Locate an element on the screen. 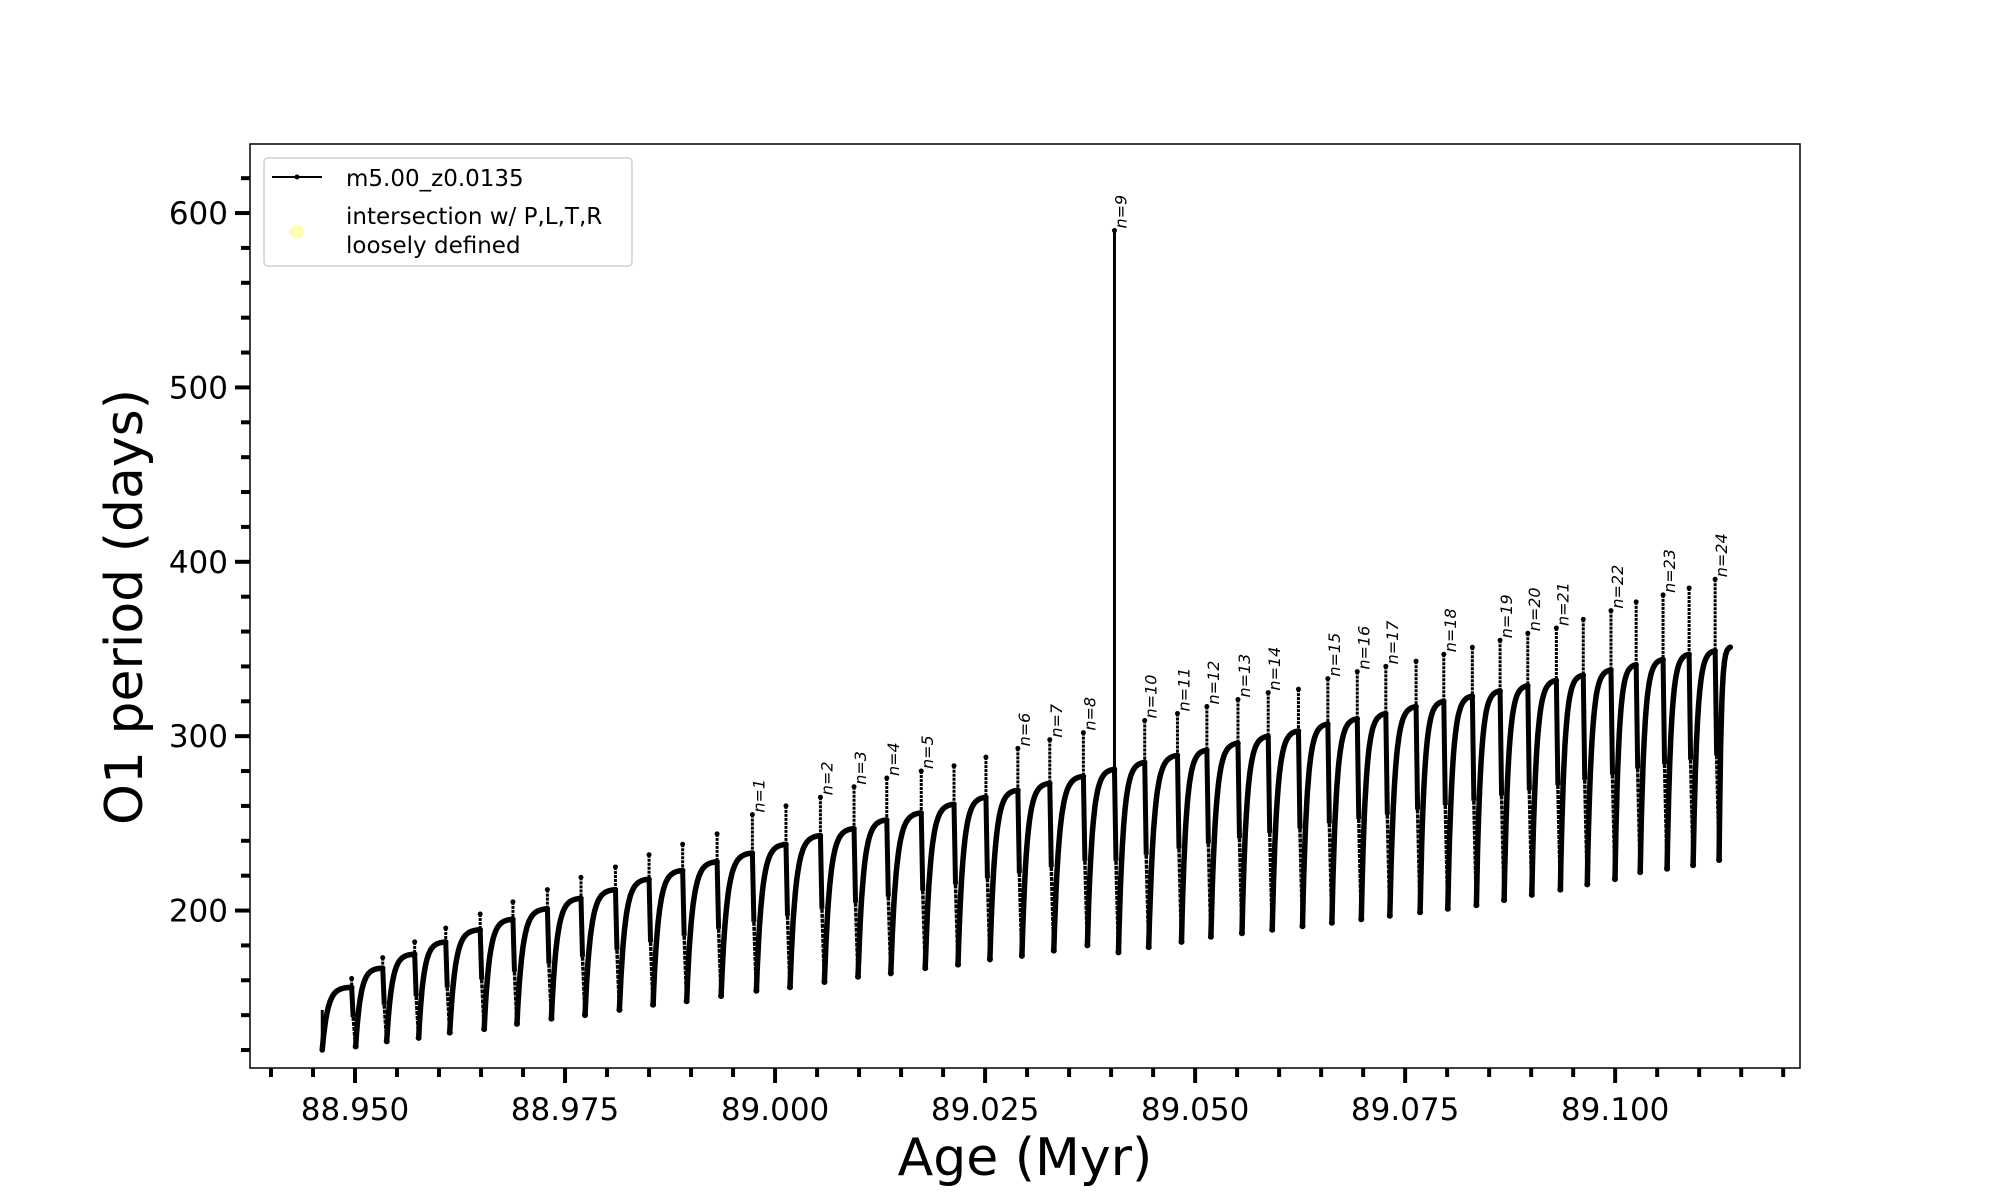 The height and width of the screenshot is (1200, 2000). y-tick-label: 300 is located at coordinates (198, 737).